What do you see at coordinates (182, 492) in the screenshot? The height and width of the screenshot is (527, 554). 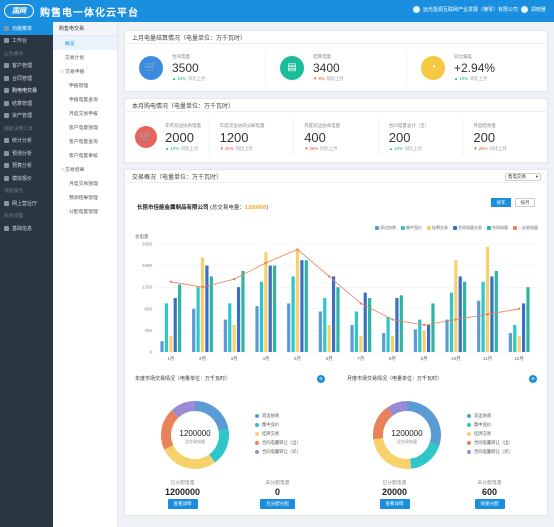 I see `count-value: 1200000` at bounding box center [182, 492].